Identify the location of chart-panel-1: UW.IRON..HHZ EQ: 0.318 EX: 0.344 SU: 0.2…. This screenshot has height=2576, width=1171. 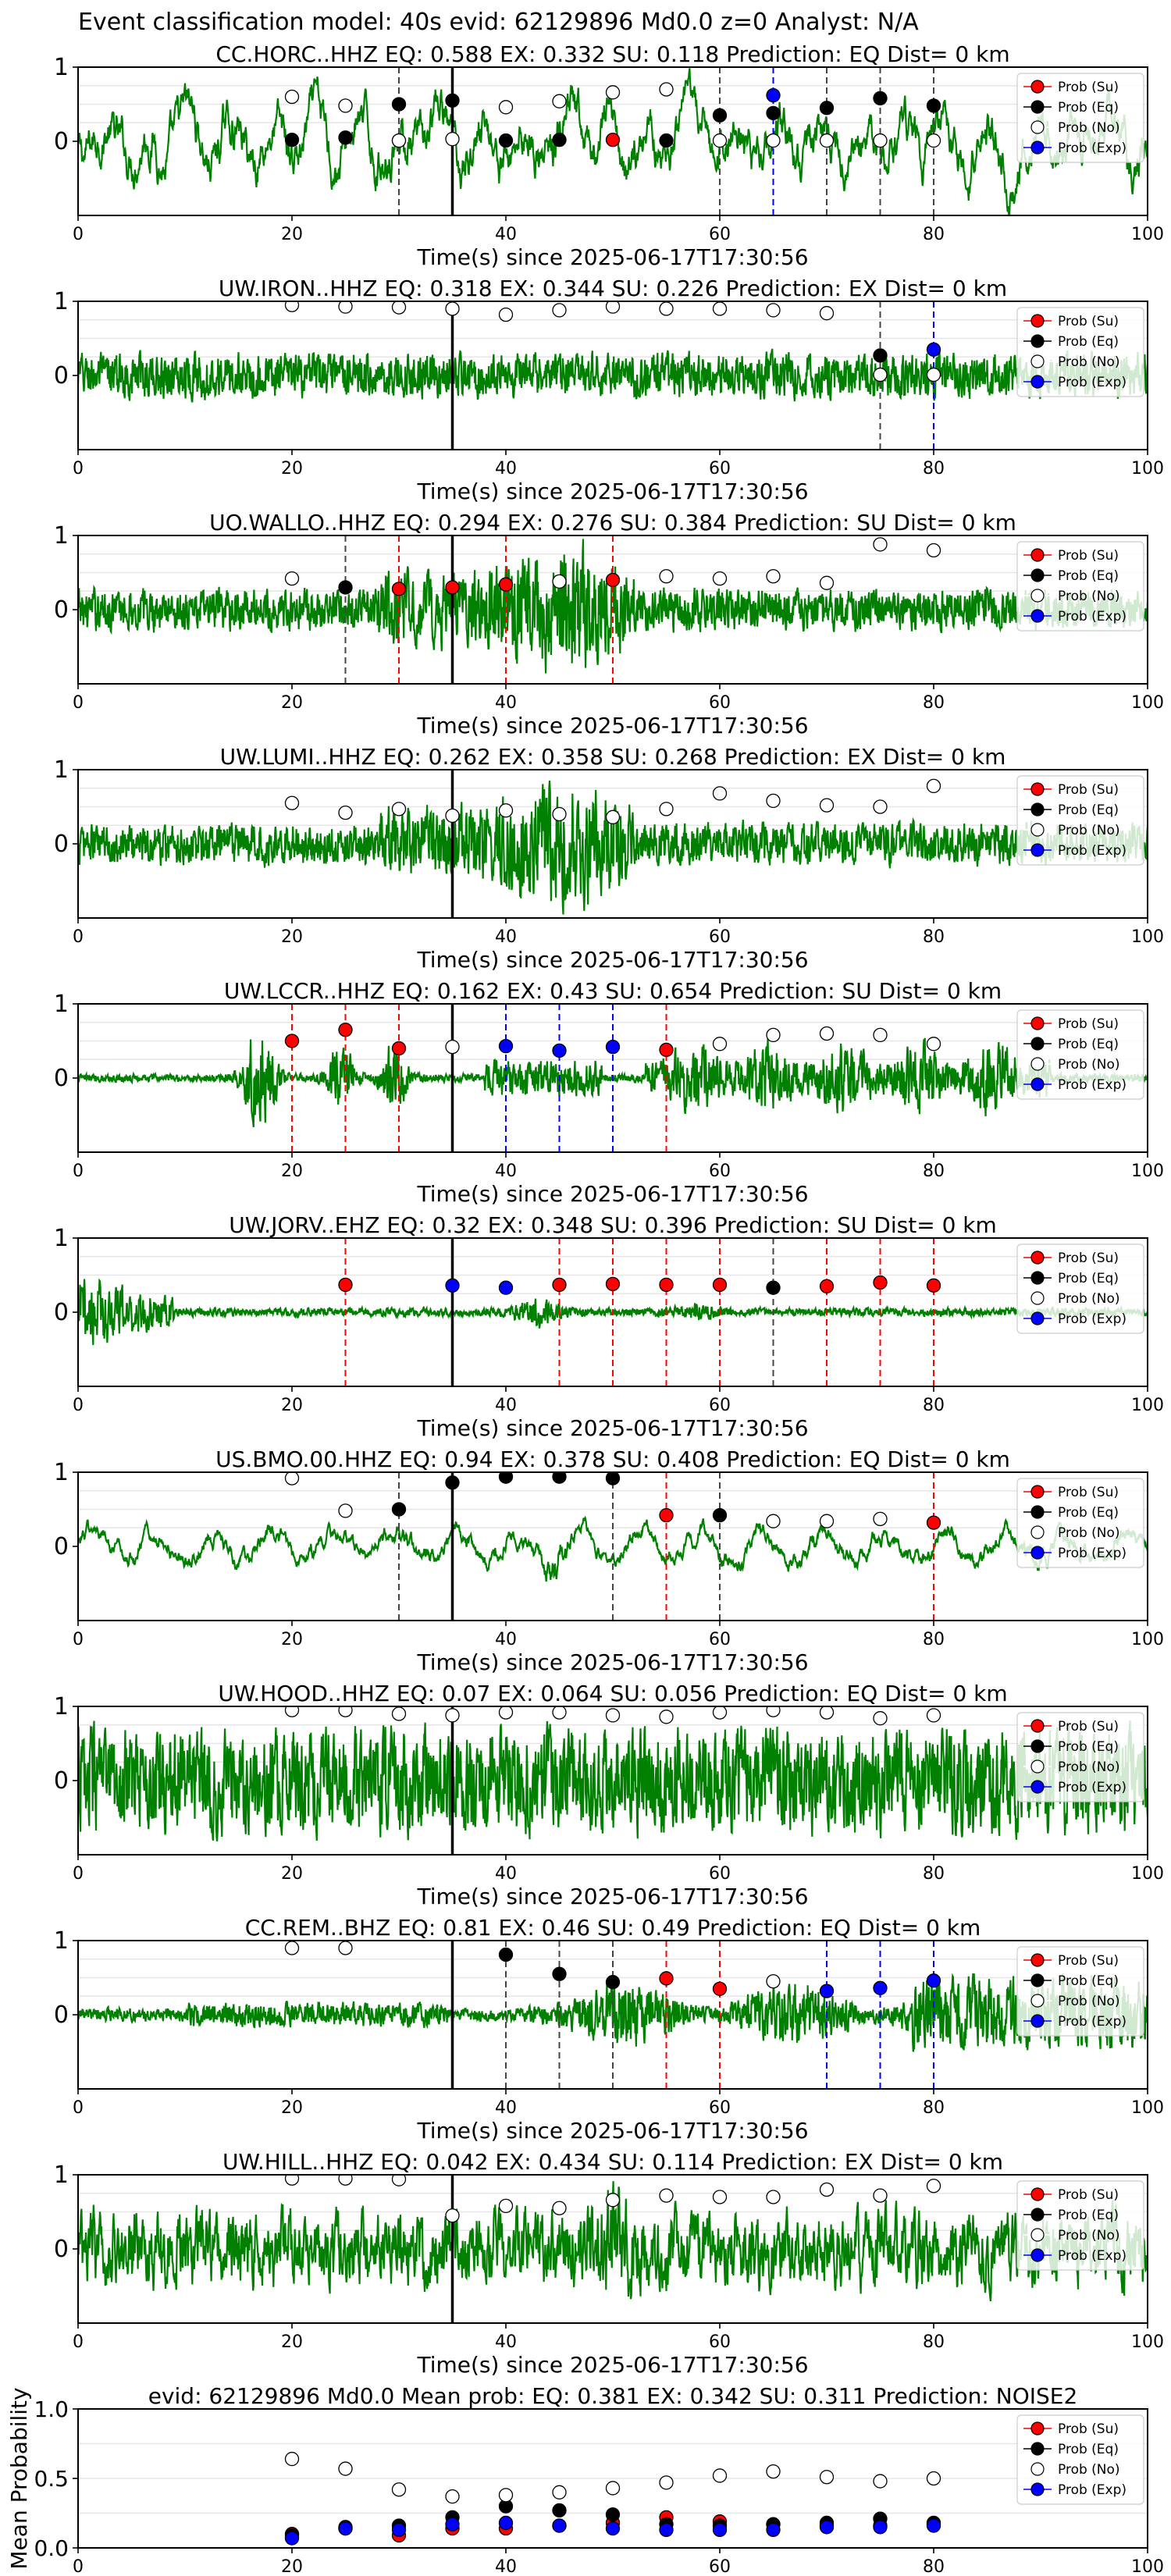
(609, 390).